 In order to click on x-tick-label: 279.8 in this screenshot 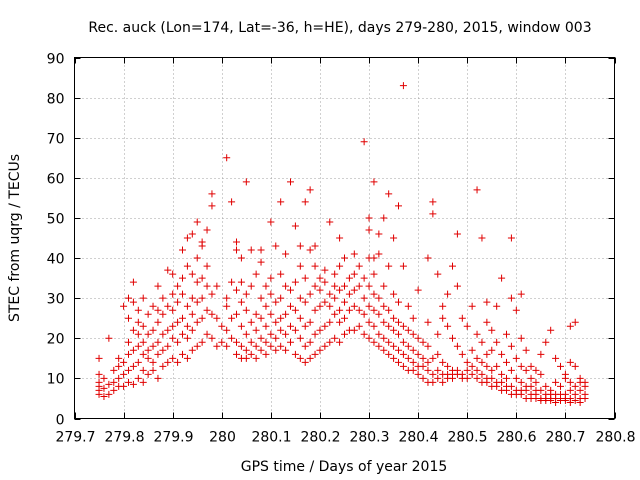, I will do `click(124, 438)`.